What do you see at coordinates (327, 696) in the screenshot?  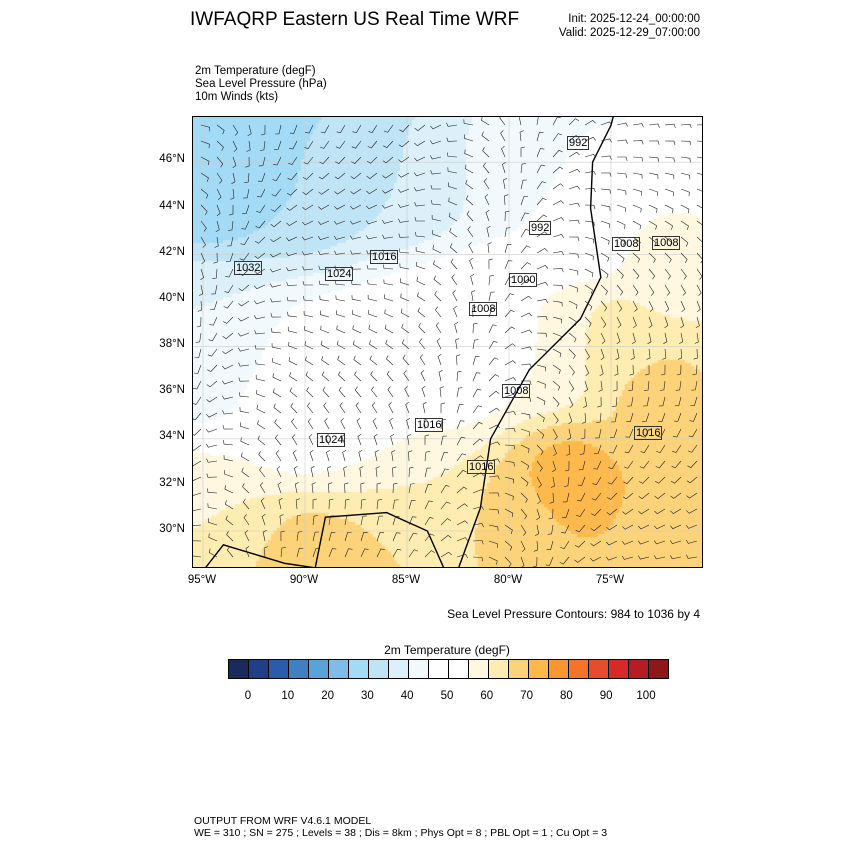 I see `colorbar-tick-label: 20` at bounding box center [327, 696].